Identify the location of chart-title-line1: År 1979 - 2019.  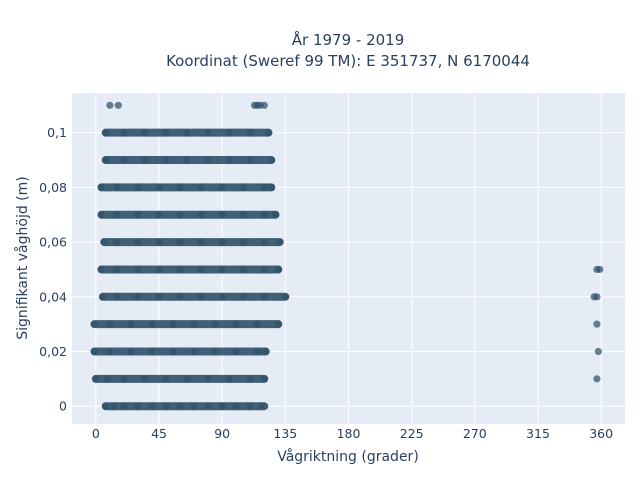
(348, 39).